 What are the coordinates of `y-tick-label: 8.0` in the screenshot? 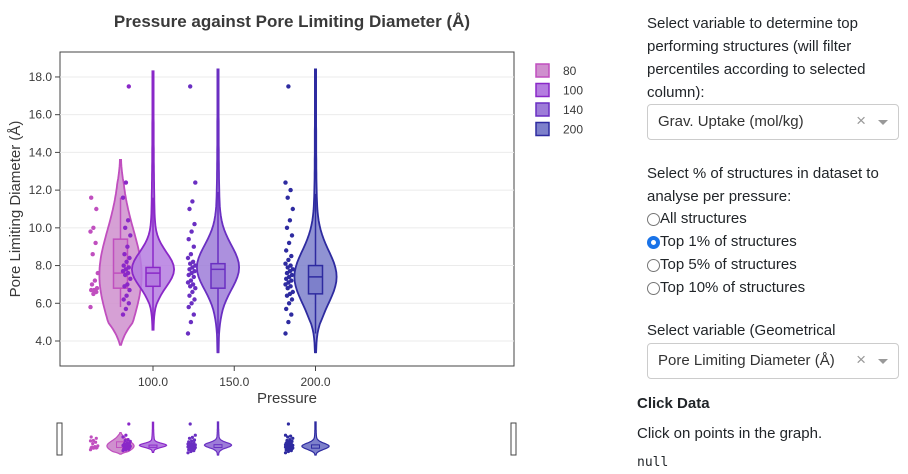 It's located at (43, 266).